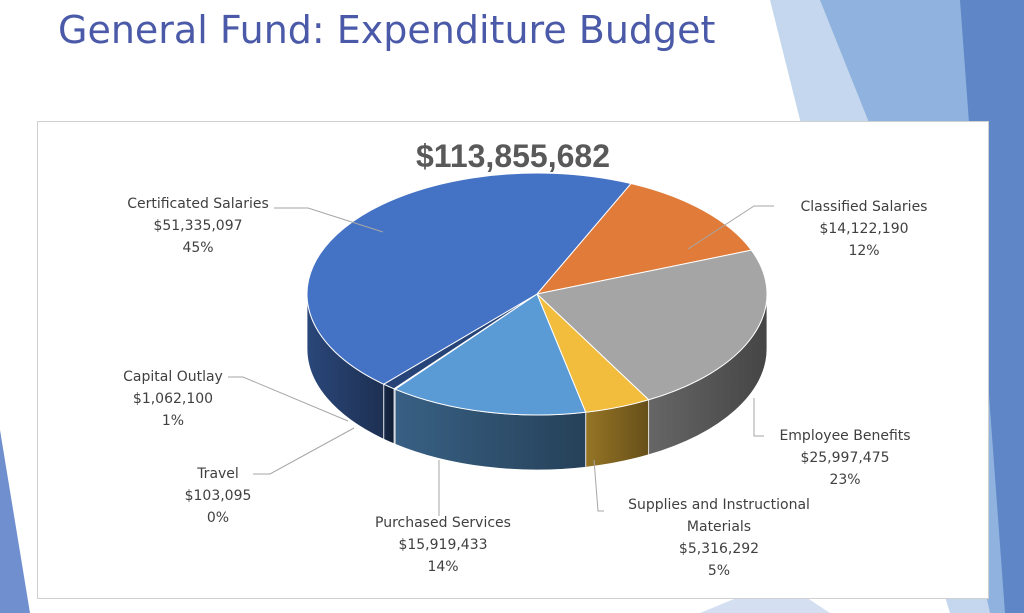 This screenshot has width=1024, height=613. What do you see at coordinates (758, 417) in the screenshot?
I see `leader-line-employee-benefits` at bounding box center [758, 417].